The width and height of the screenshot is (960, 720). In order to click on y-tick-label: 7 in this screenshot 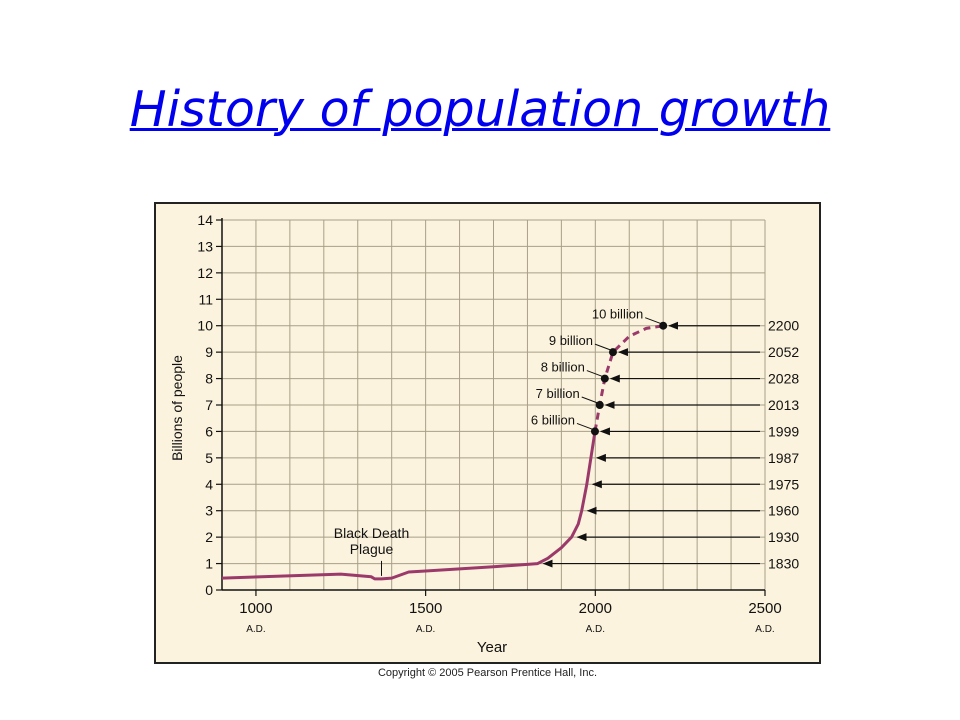, I will do `click(209, 405)`.